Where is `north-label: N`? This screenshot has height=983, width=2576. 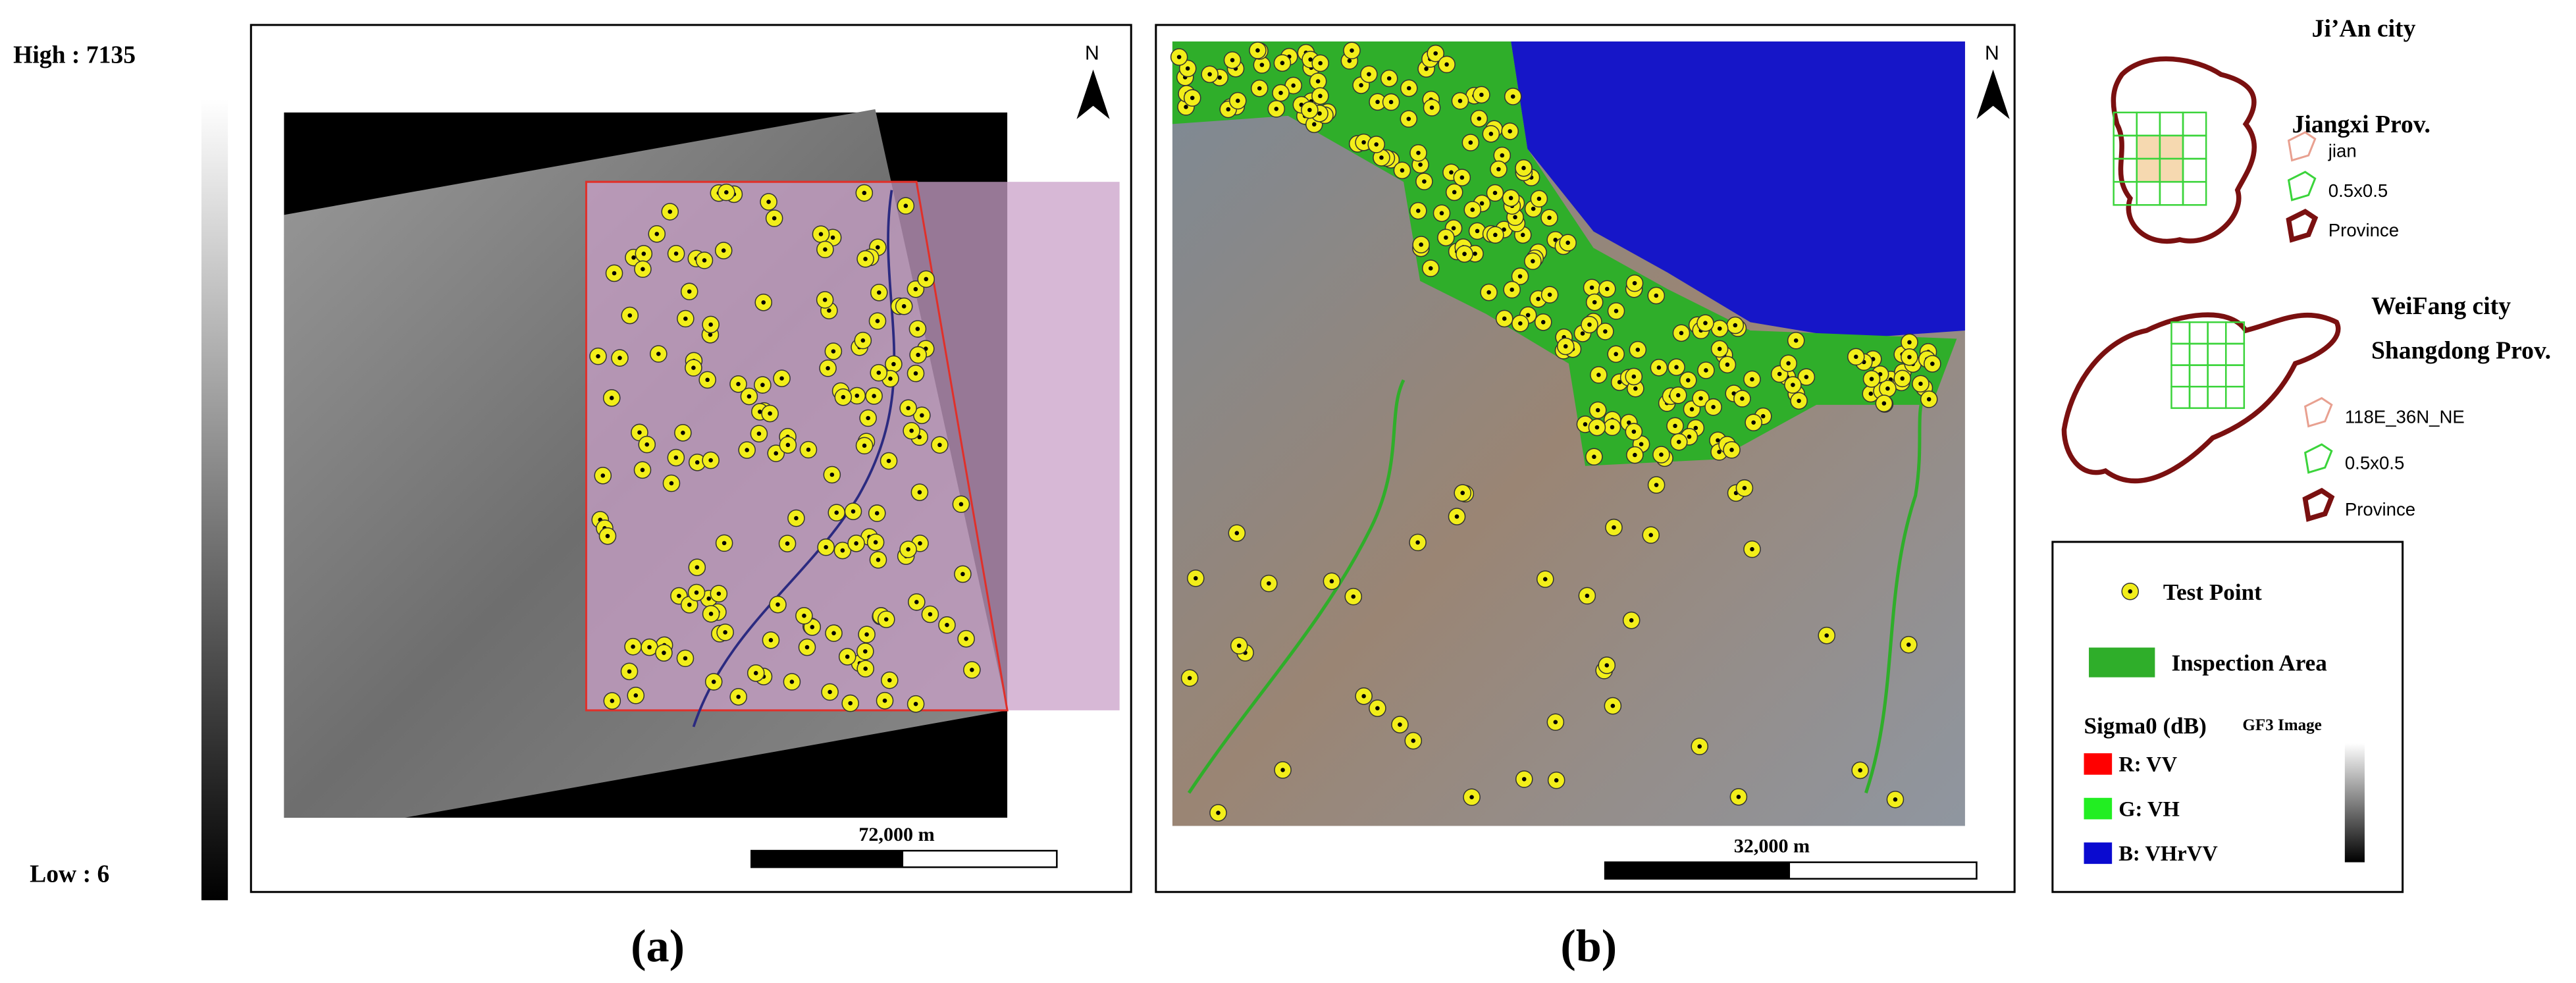 north-label: N is located at coordinates (1092, 54).